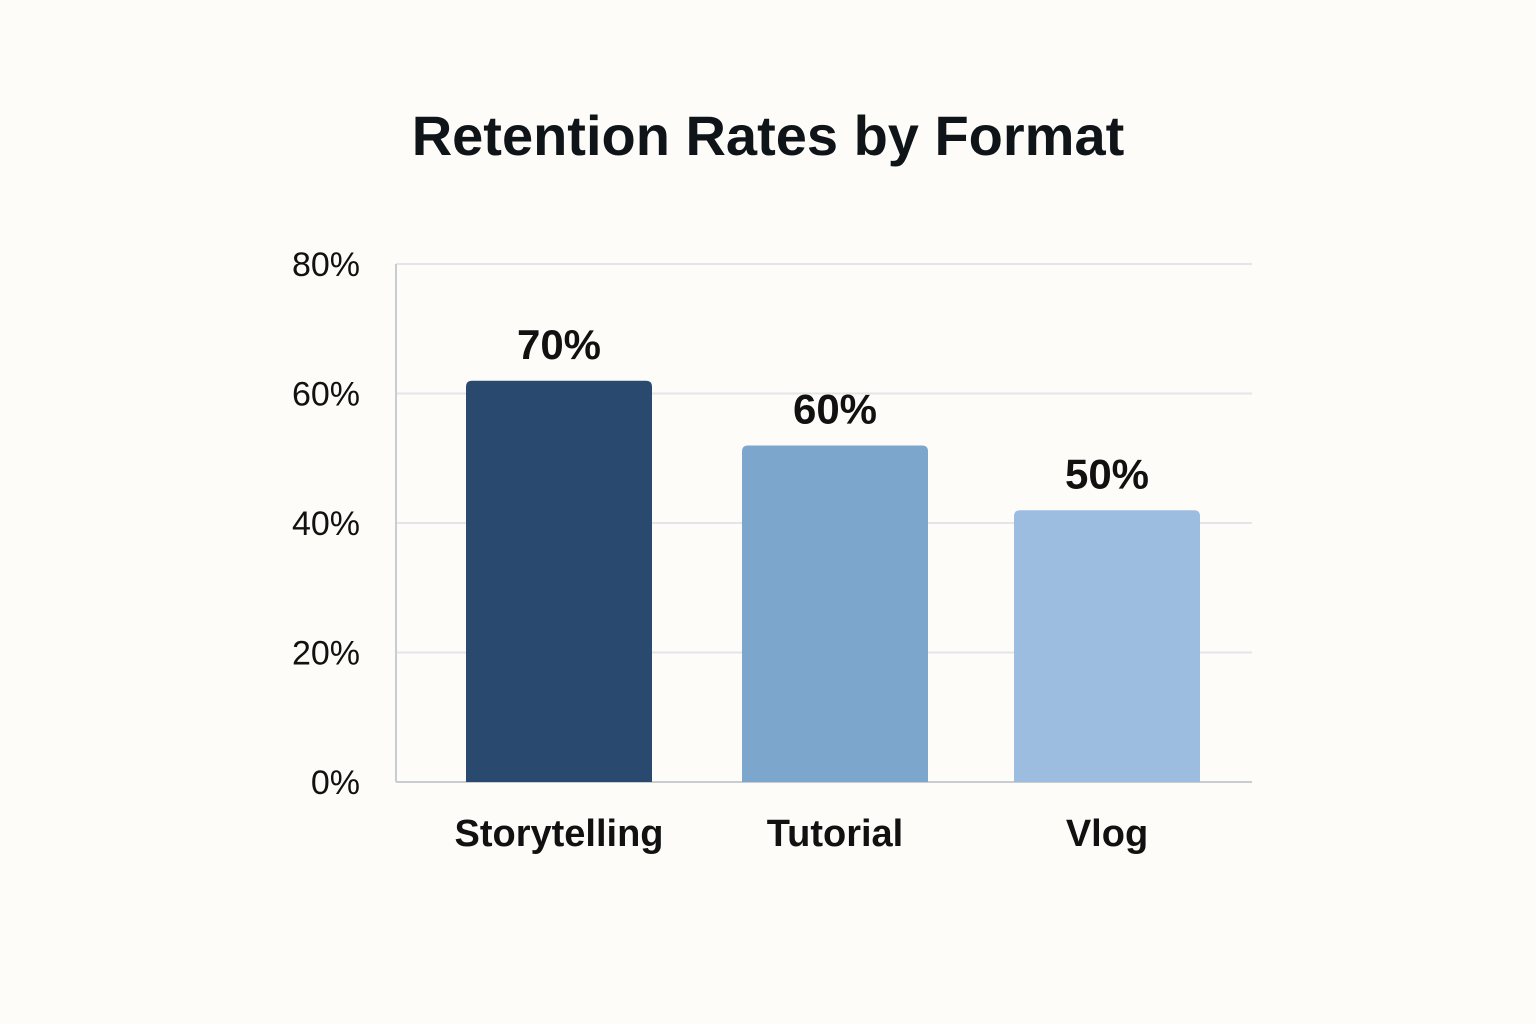 This screenshot has width=1536, height=1024. Describe the element at coordinates (768, 135) in the screenshot. I see `chart-title: Retention Rates by Format` at that location.